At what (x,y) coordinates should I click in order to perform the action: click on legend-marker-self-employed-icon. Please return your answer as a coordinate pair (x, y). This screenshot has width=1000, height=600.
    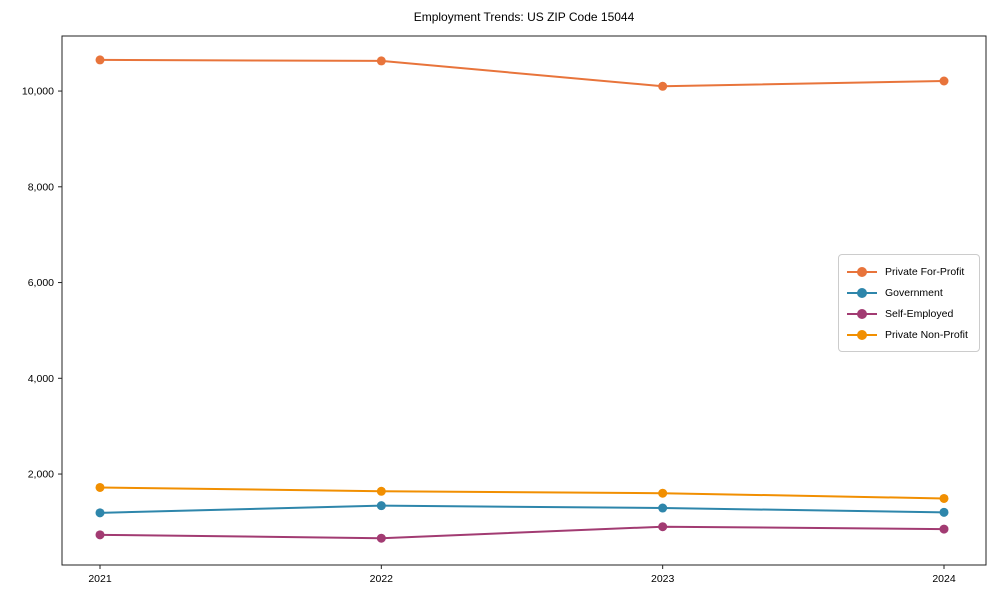
    Looking at the image, I should click on (862, 313).